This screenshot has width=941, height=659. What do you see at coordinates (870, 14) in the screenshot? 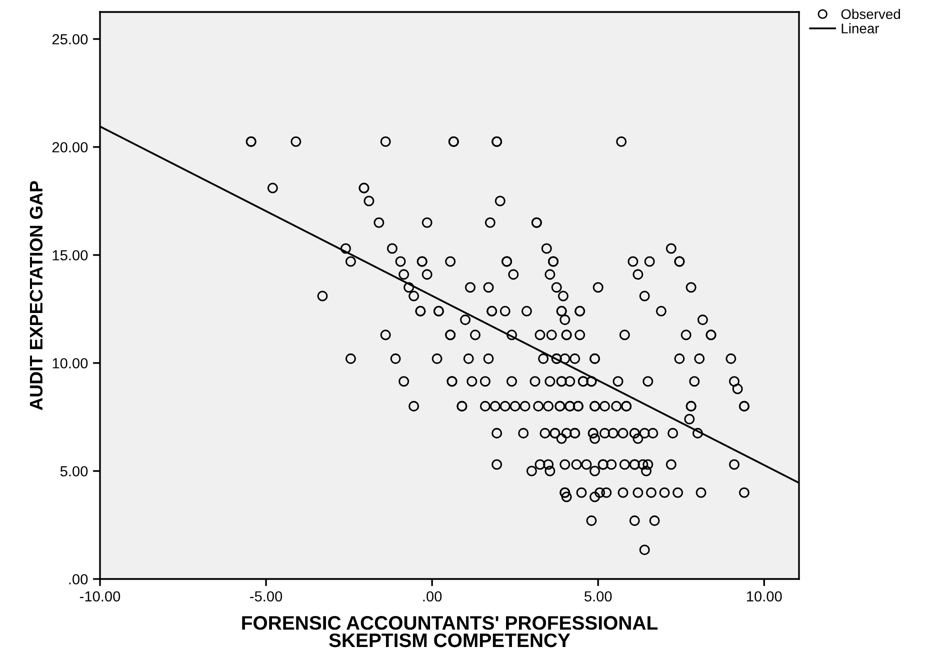
I see `legend-label: Observed` at bounding box center [870, 14].